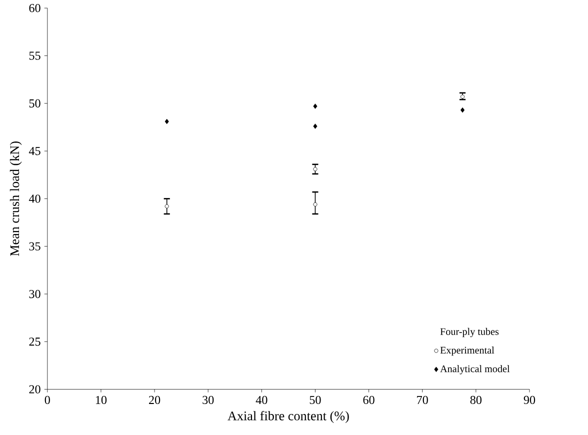 This screenshot has height=435, width=588. Describe the element at coordinates (530, 400) in the screenshot. I see `x-tick-label: 90` at that location.